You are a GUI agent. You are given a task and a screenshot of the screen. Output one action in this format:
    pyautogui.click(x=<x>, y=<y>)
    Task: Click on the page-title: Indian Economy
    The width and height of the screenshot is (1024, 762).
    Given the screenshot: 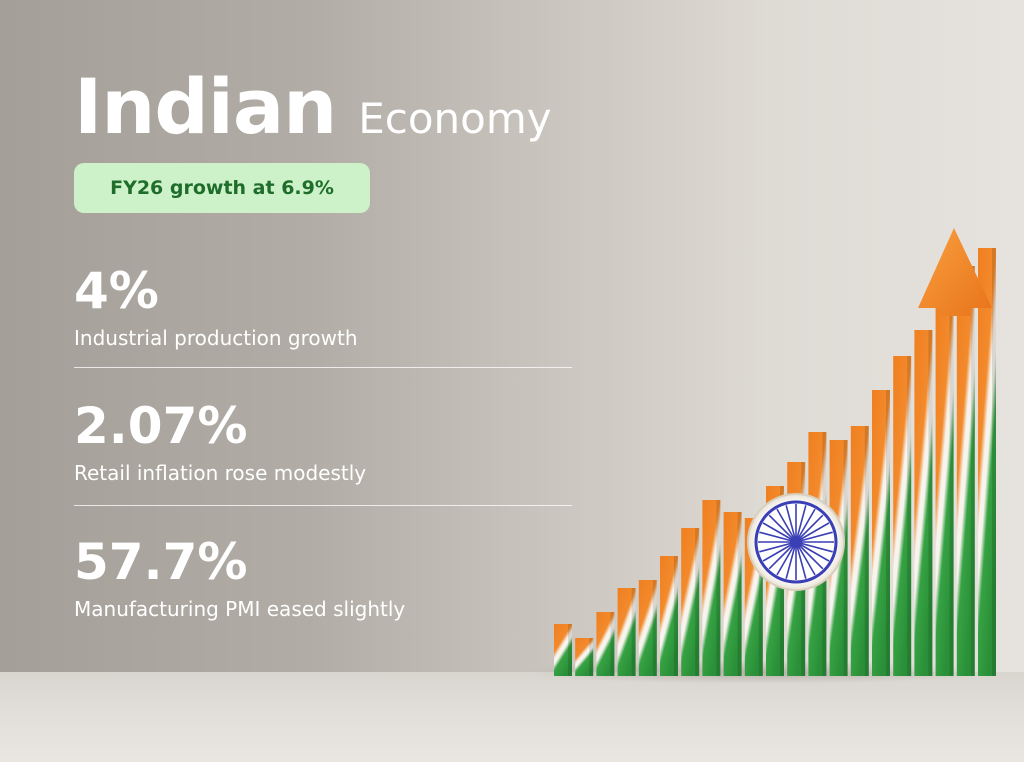 What is the action you would take?
    pyautogui.click(x=313, y=106)
    